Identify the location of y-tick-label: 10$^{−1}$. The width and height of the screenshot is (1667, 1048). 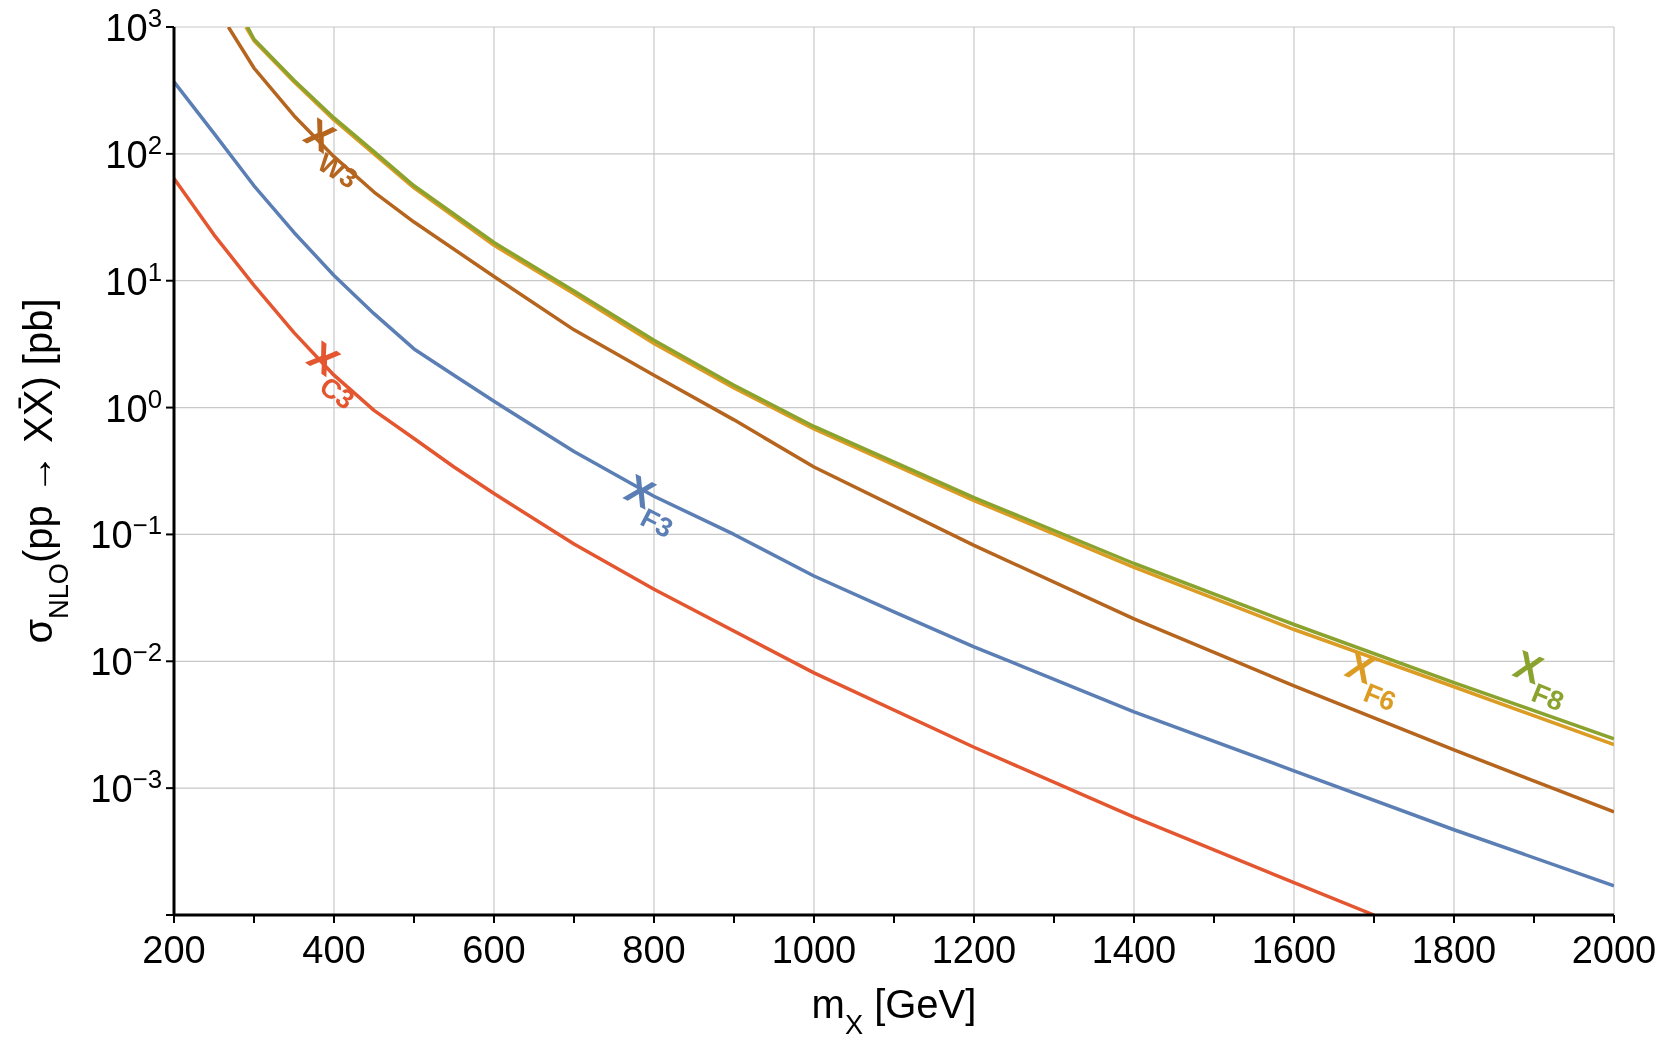
(126, 534).